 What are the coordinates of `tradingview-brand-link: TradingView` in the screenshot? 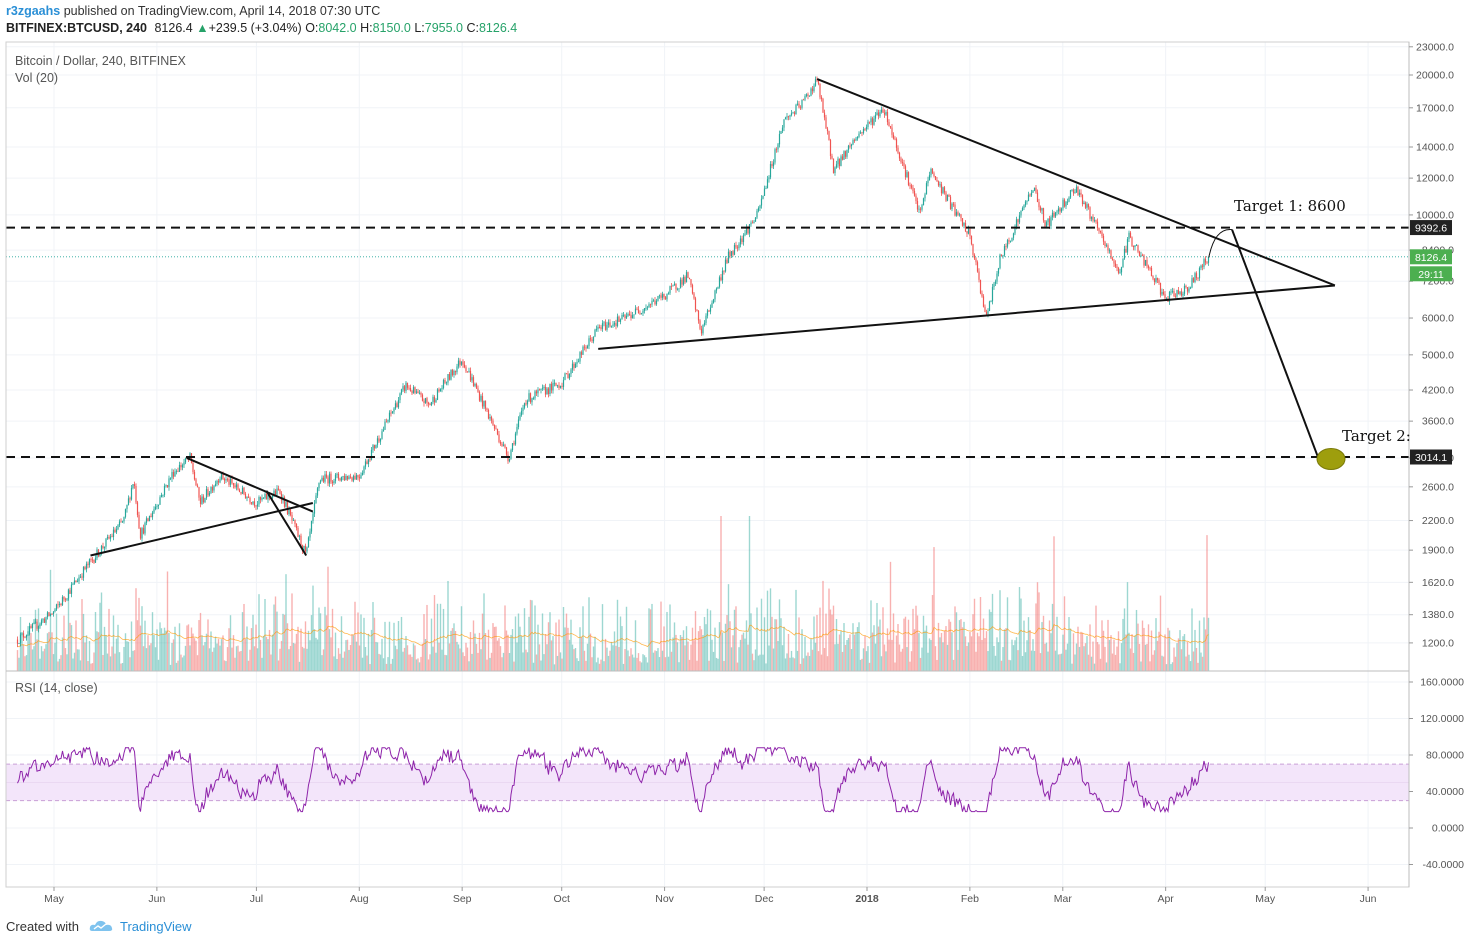 It's located at (156, 926).